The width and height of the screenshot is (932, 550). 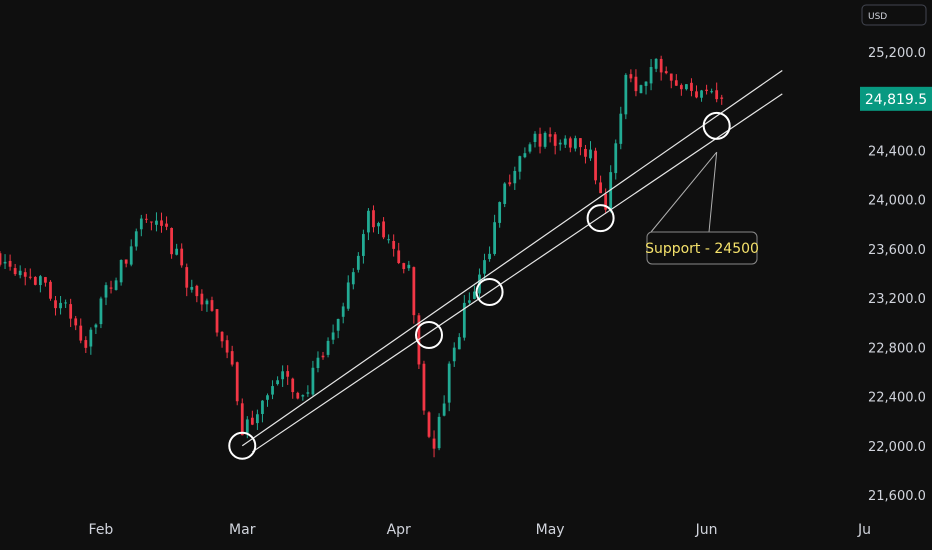 I want to click on currency-label: USD, so click(x=877, y=17).